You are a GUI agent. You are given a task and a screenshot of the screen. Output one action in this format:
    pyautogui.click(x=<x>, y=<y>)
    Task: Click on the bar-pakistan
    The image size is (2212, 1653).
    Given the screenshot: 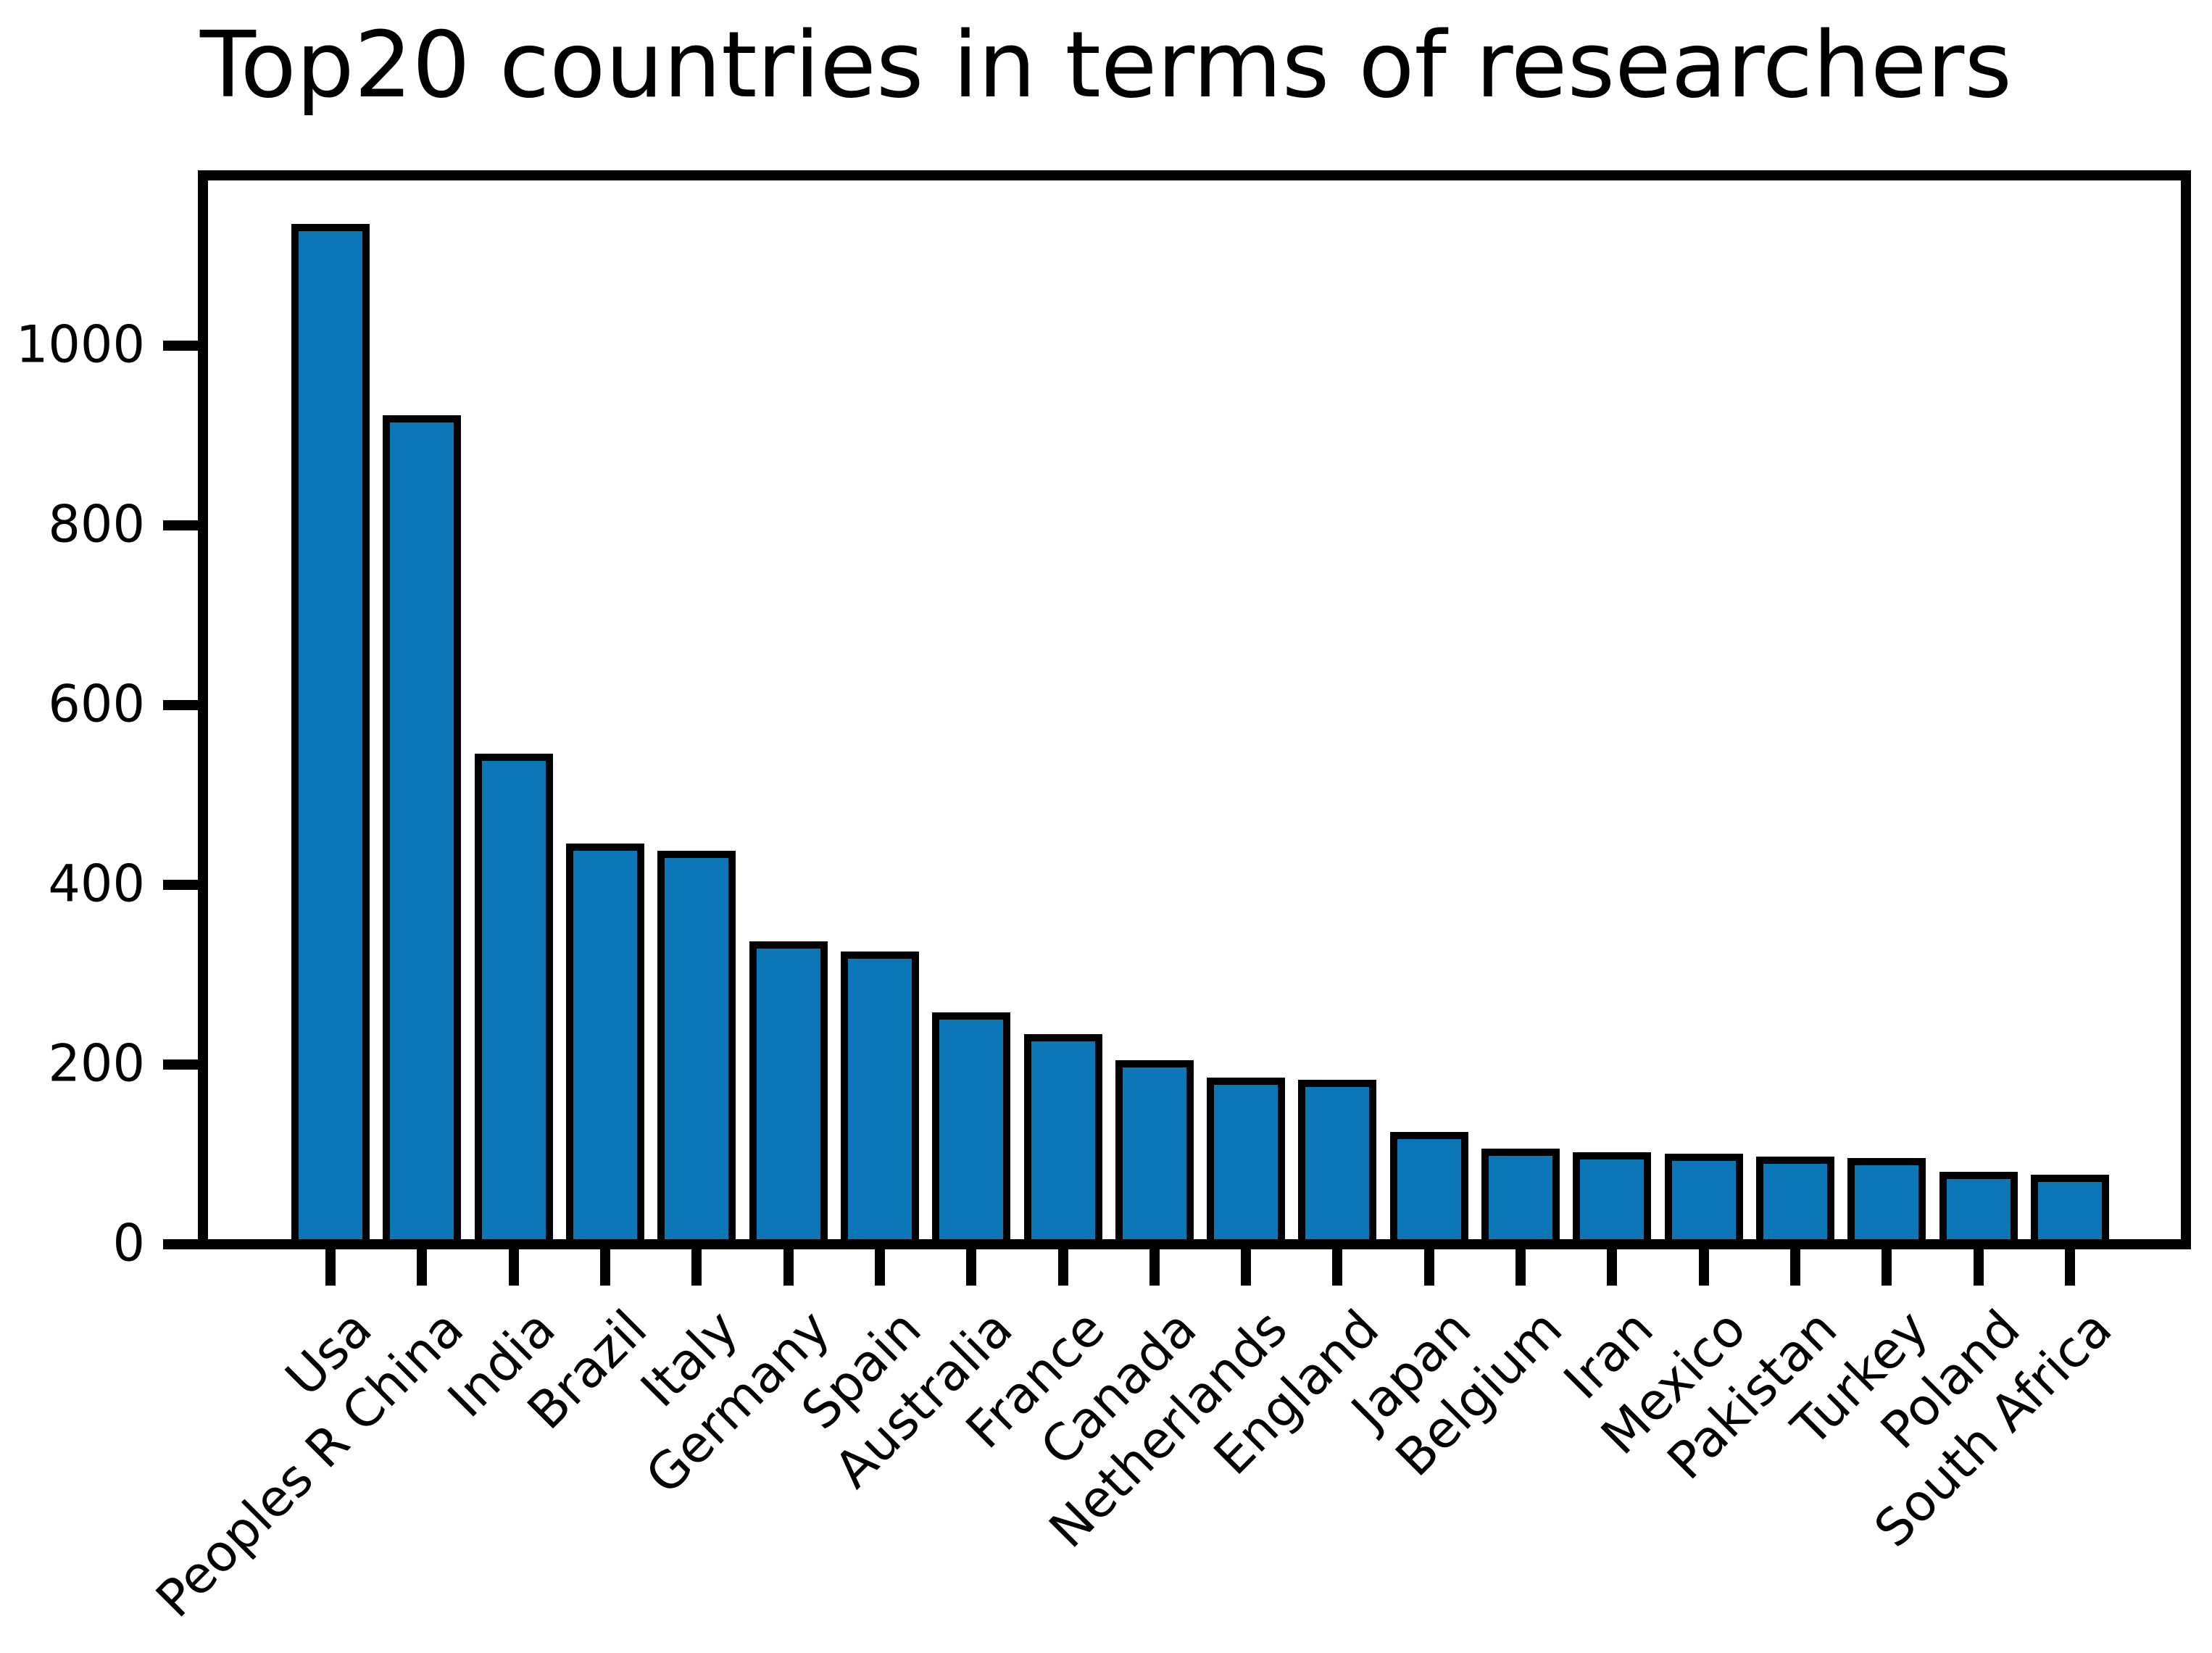 What is the action you would take?
    pyautogui.click(x=1795, y=1198)
    